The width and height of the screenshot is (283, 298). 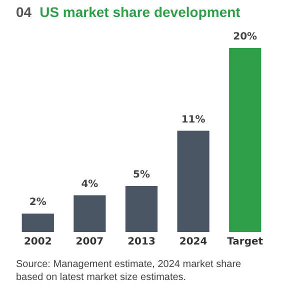 What do you see at coordinates (38, 242) in the screenshot?
I see `x-tick-label: 2002` at bounding box center [38, 242].